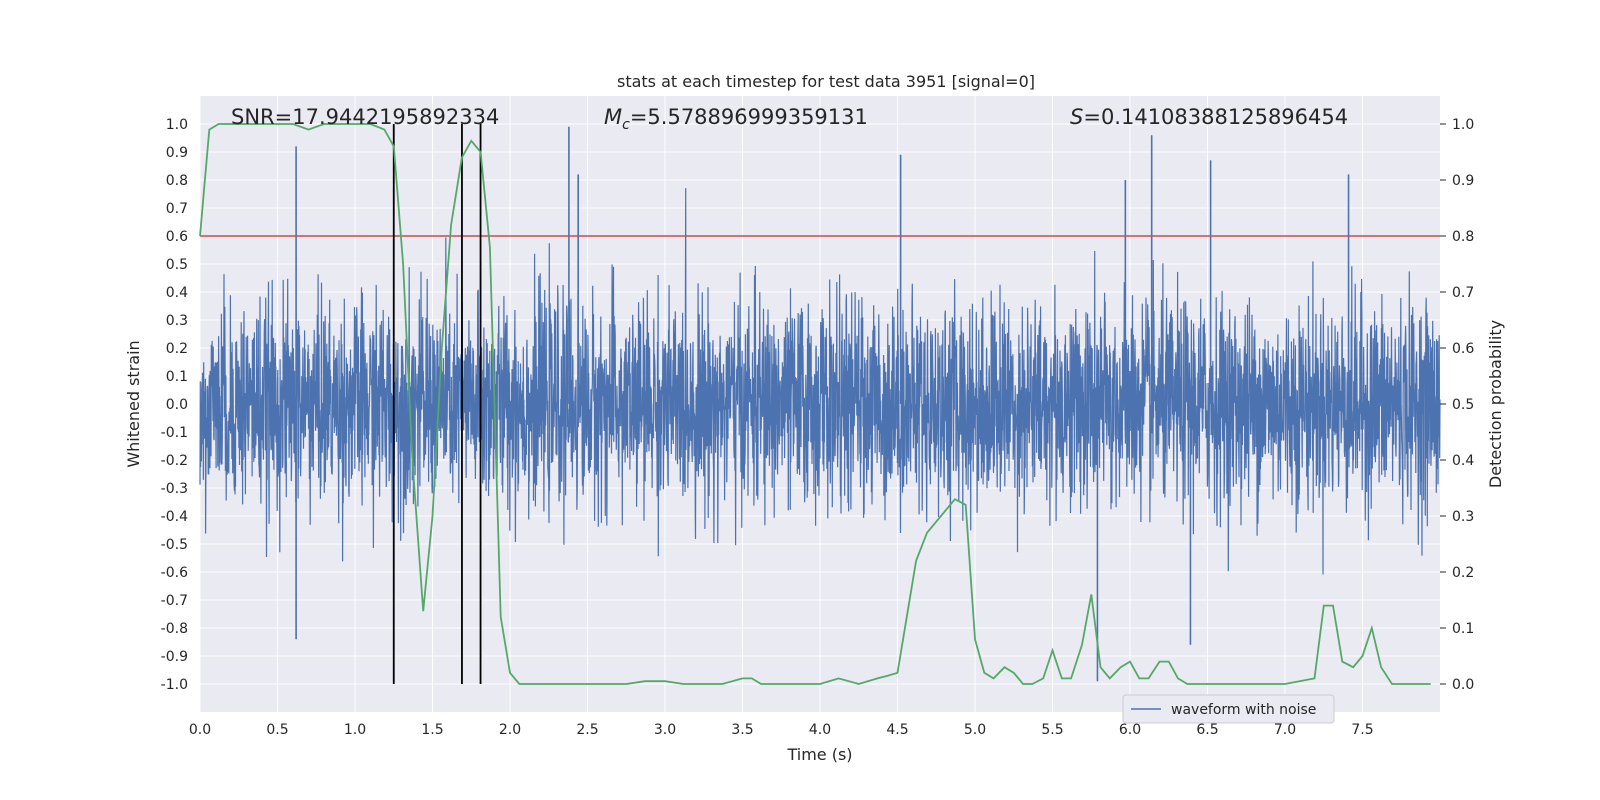 The height and width of the screenshot is (800, 1600). Describe the element at coordinates (1215, 117) in the screenshot. I see `s-value: =0.14108388125896454` at that location.